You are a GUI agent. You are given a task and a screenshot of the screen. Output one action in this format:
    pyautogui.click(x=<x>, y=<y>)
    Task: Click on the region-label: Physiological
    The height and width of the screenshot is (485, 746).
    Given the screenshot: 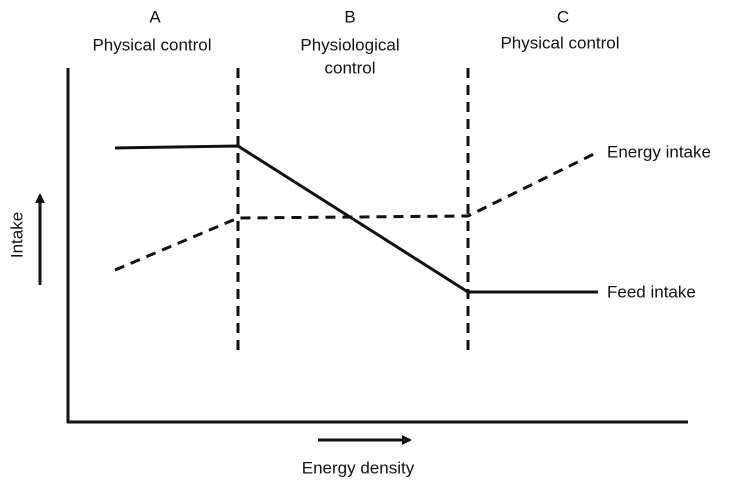 What is the action you would take?
    pyautogui.click(x=349, y=44)
    